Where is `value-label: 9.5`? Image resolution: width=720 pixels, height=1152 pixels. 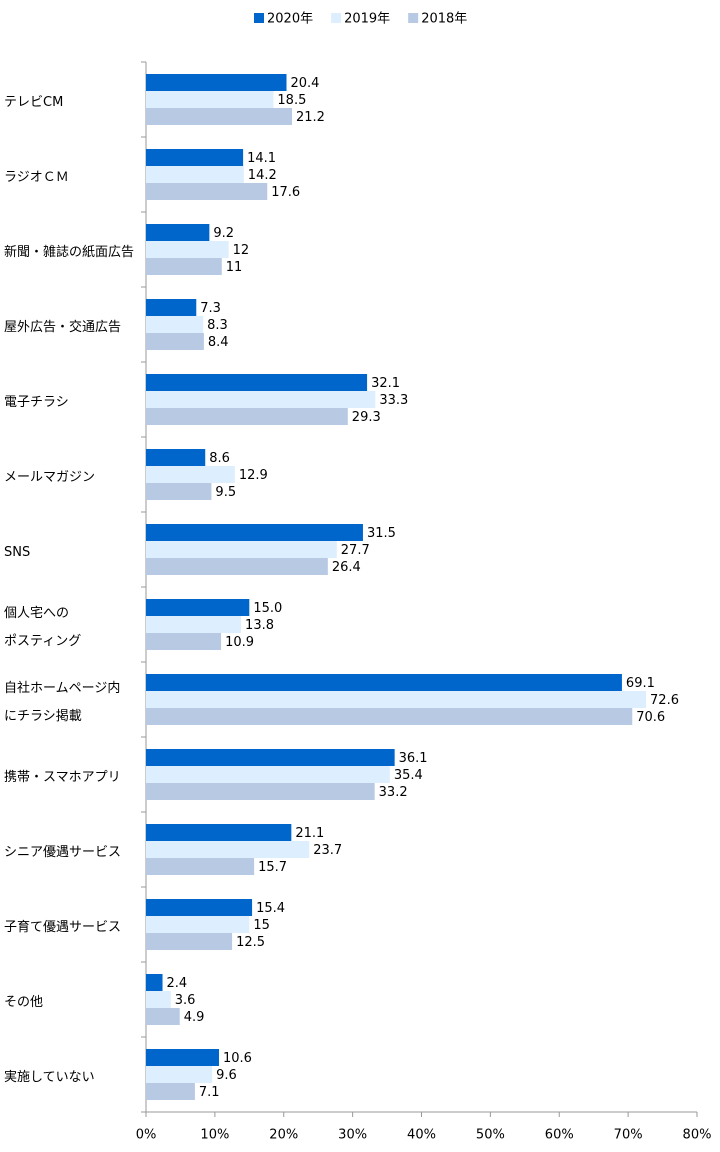 value-label: 9.5 is located at coordinates (225, 492).